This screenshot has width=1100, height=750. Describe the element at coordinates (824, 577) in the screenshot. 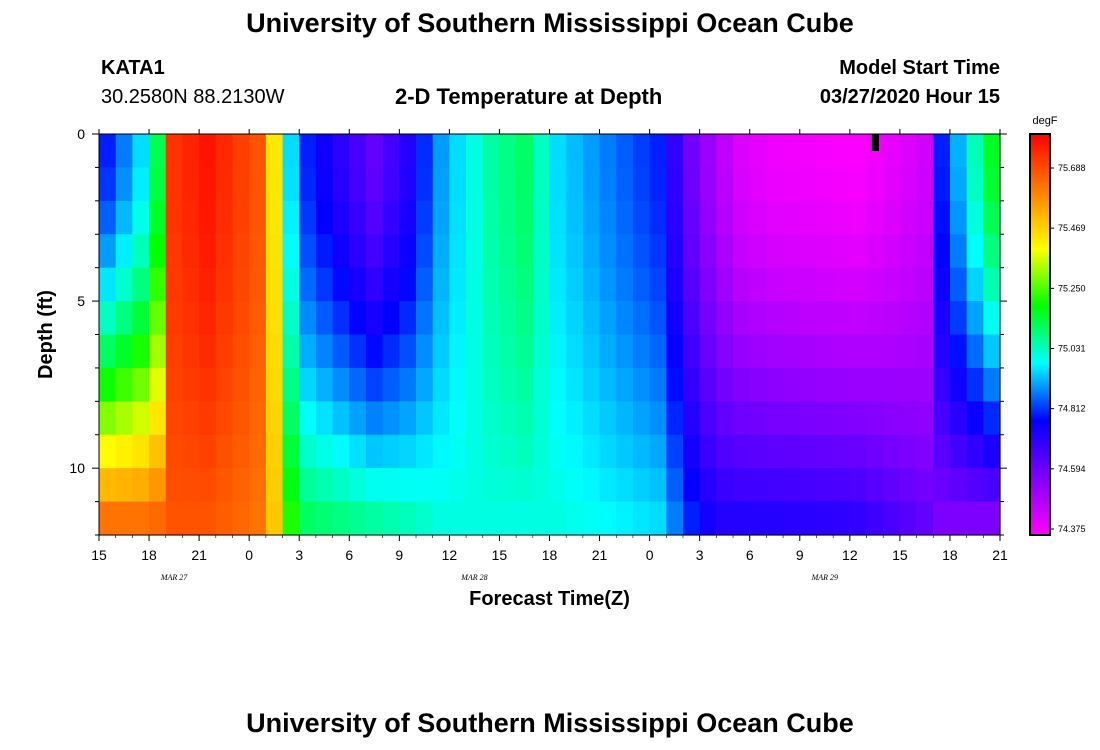

I see `date-label: MAR 29` at that location.